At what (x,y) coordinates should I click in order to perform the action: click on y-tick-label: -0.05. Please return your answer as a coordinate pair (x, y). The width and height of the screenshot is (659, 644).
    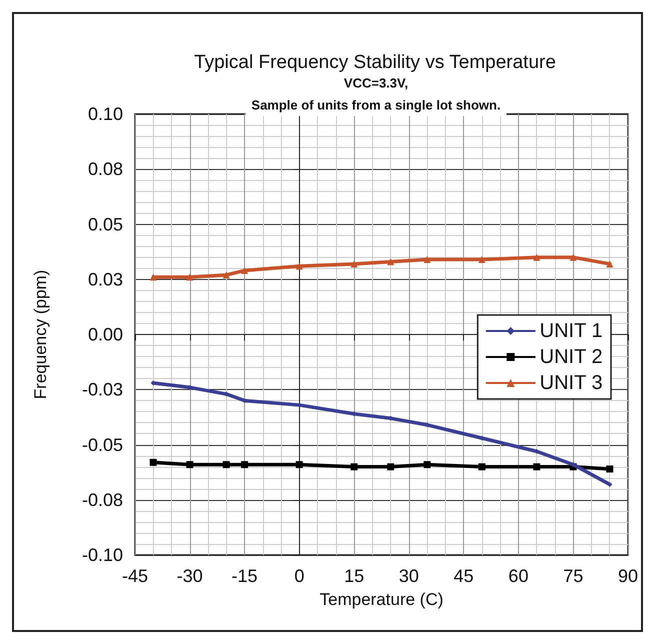
    Looking at the image, I should click on (102, 444).